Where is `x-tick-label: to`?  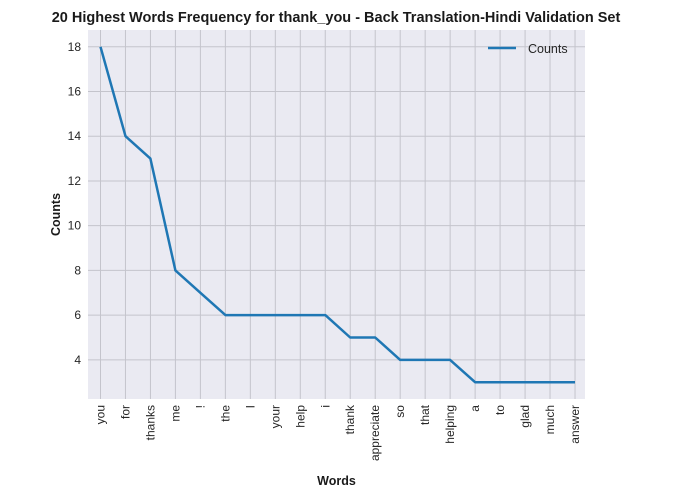
x-tick-label: to is located at coordinates (500, 410).